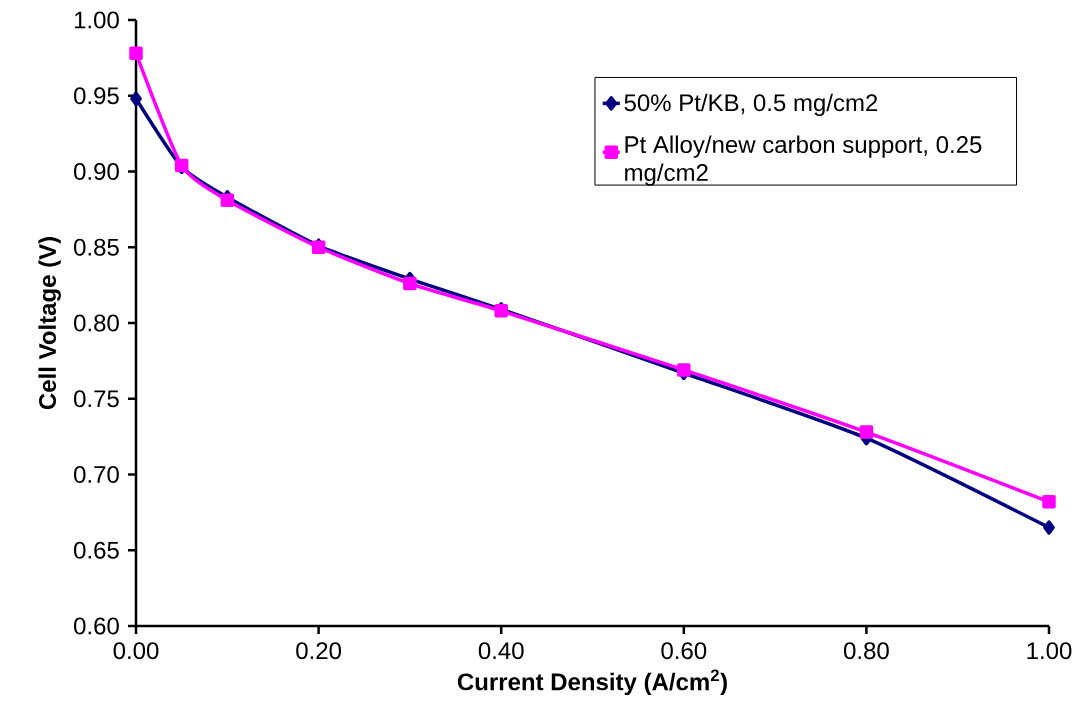 This screenshot has height=725, width=1081. What do you see at coordinates (684, 651) in the screenshot?
I see `x-tick-label: 0.60` at bounding box center [684, 651].